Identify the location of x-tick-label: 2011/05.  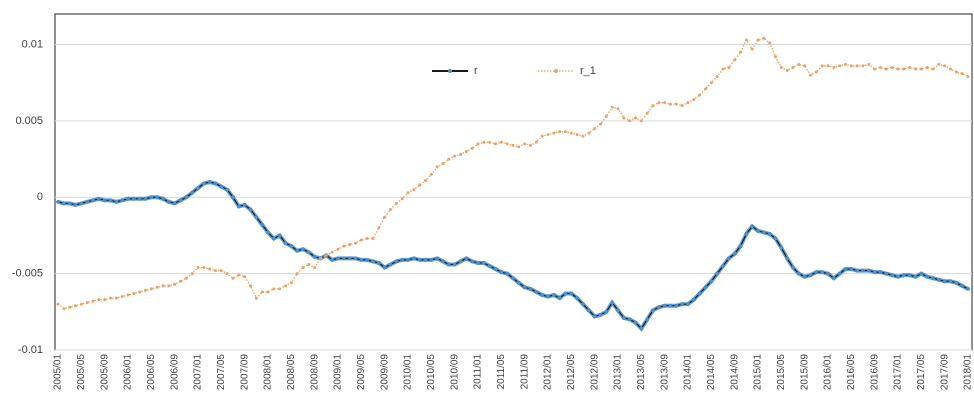
(501, 372).